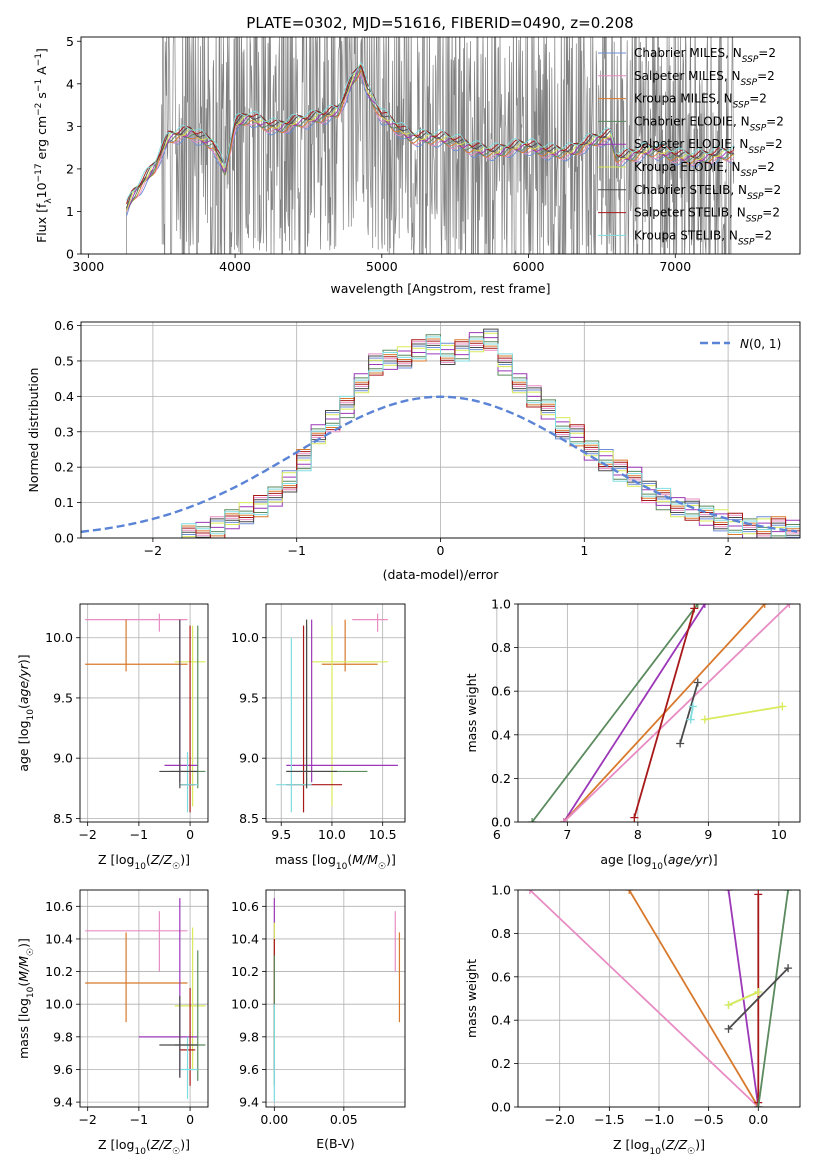 This screenshot has height=1170, width=819. I want to click on x-tick-label: −0.5, so click(708, 1119).